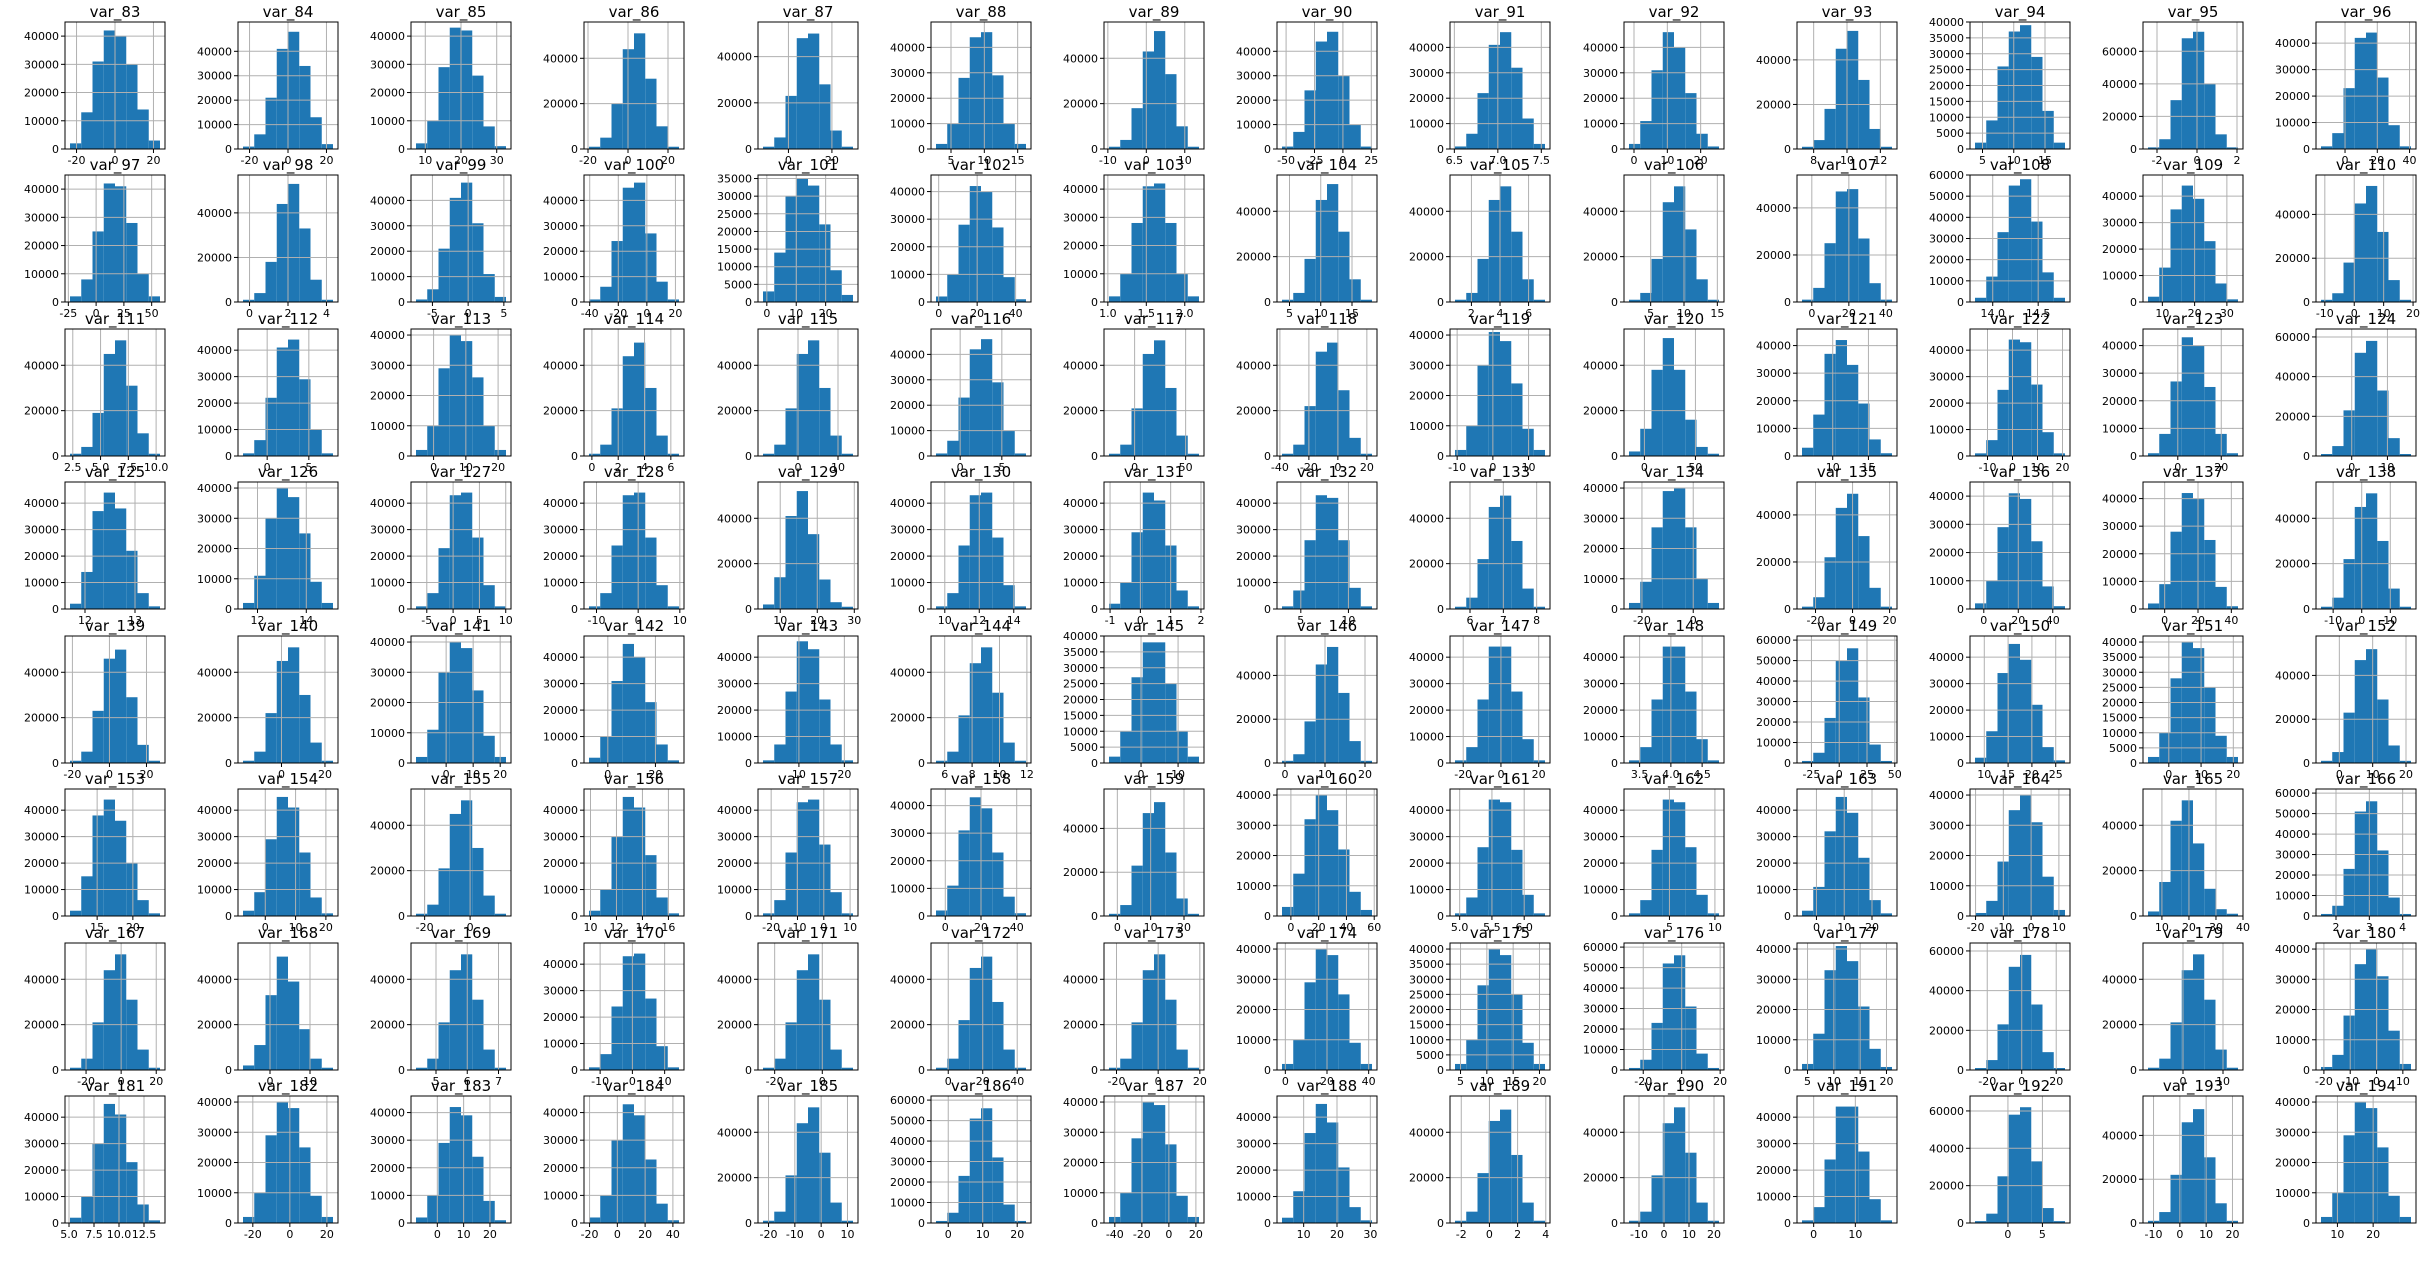 The width and height of the screenshot is (2420, 1270). What do you see at coordinates (634, 319) in the screenshot?
I see `histogram-title: var_114` at bounding box center [634, 319].